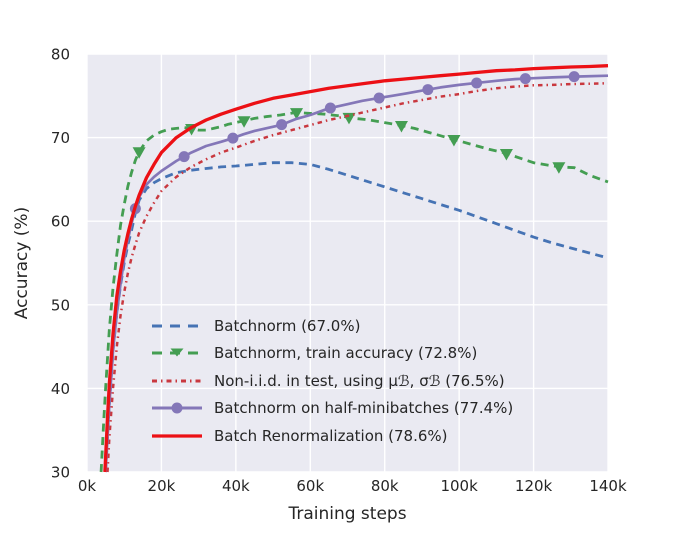 The width and height of the screenshot is (676, 540). Describe the element at coordinates (177, 381) in the screenshot. I see `legend-swatch-non-iid` at that location.